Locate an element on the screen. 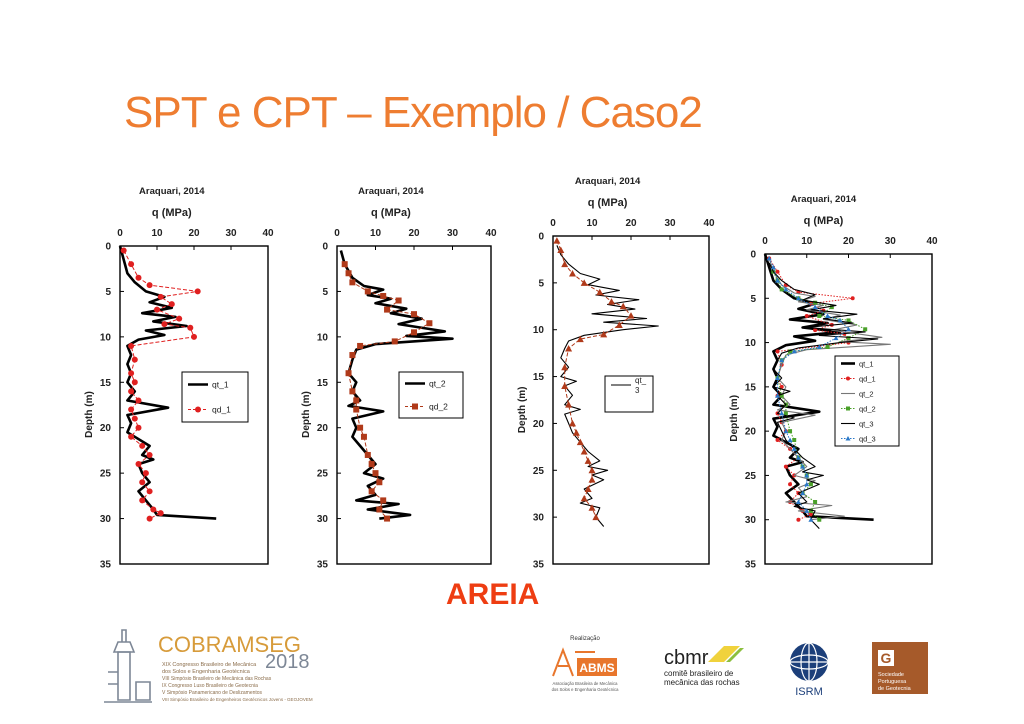 This screenshot has height=724, width=1024. legend: qt_1 qd_1 qt_2 qd_2 qt_3 qd_3 is located at coordinates (867, 401).